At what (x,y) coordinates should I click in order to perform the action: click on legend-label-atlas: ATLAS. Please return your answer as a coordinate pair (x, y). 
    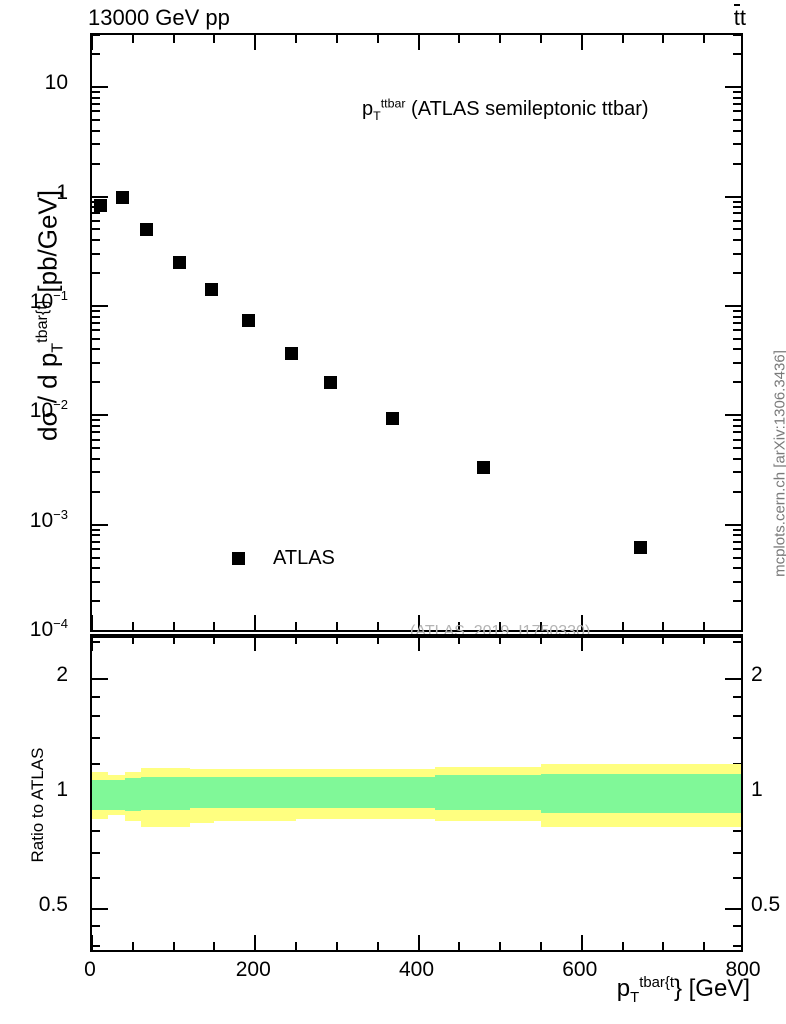
    Looking at the image, I should click on (304, 558).